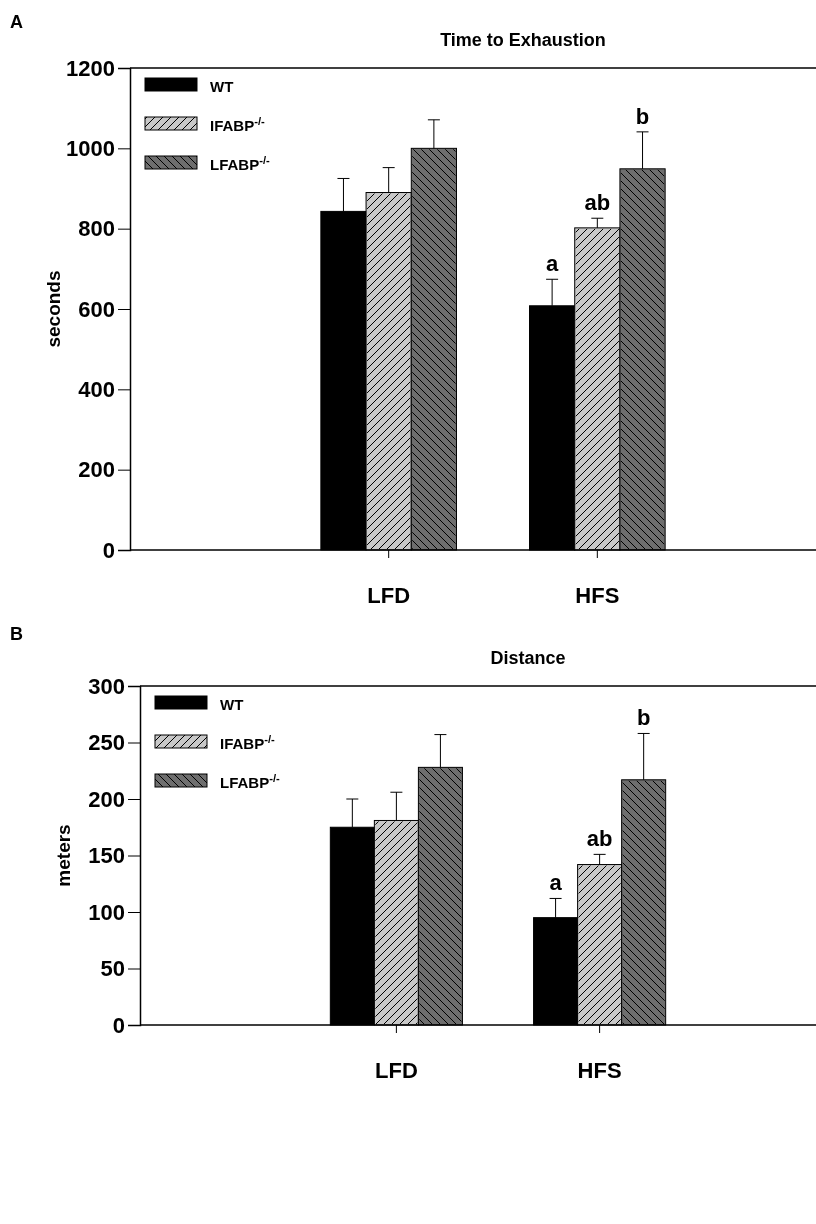 This screenshot has height=1224, width=816. Describe the element at coordinates (16, 22) in the screenshot. I see `text: A` at that location.